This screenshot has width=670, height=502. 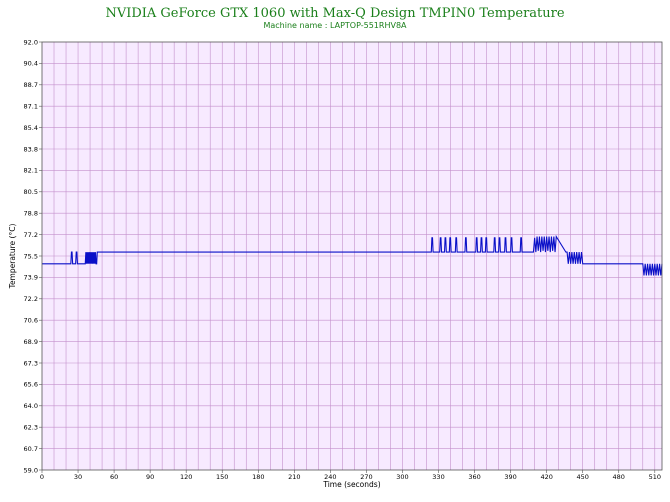 I want to click on y-tick-label: 88.7, so click(x=31, y=85).